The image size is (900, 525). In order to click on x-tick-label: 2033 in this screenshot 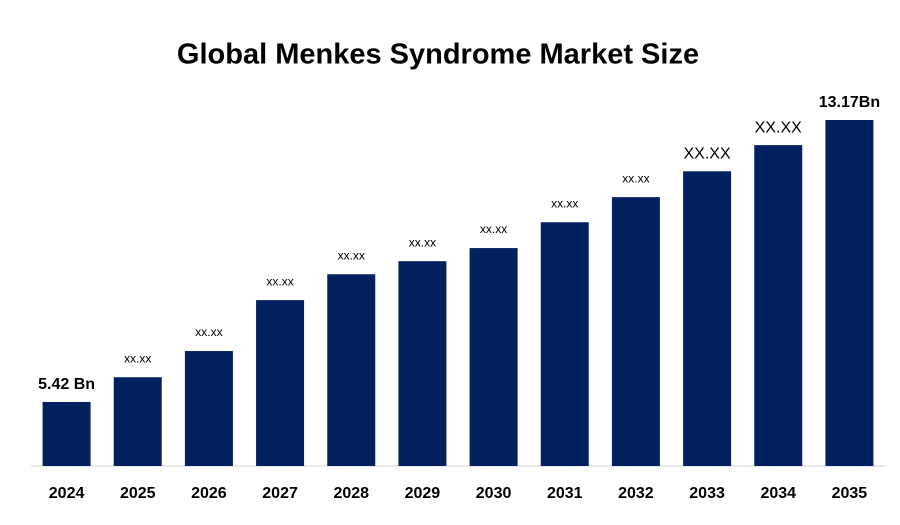, I will do `click(707, 493)`.